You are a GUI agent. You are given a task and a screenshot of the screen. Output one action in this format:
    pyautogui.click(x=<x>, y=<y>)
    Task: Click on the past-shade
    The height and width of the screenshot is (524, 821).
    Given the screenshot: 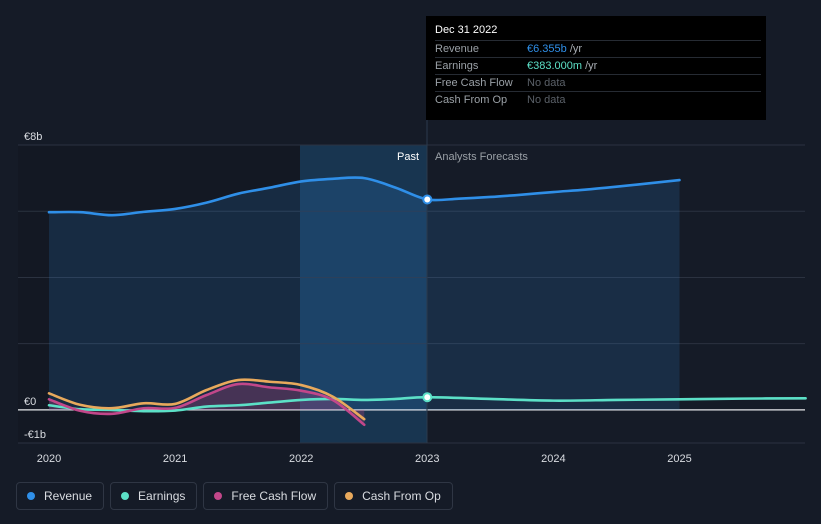 What is the action you would take?
    pyautogui.click(x=363, y=294)
    